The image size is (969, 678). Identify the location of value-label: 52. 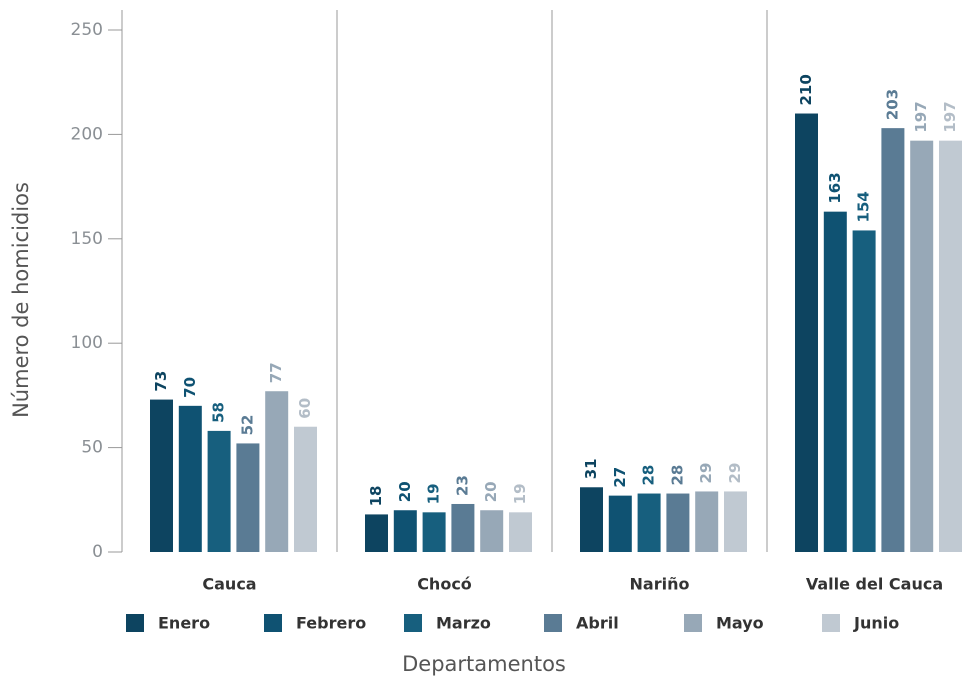
(247, 425).